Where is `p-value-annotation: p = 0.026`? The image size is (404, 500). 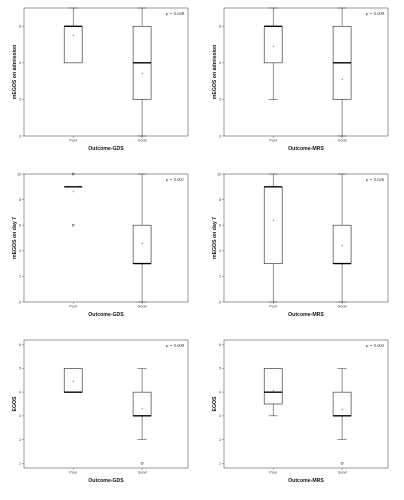
p-value-annotation: p = 0.026 is located at coordinates (375, 179).